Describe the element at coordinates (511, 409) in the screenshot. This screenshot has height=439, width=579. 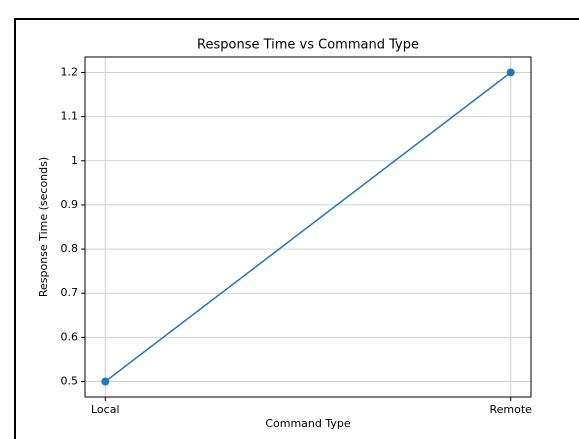
I see `x-tick-label: Remote` at that location.